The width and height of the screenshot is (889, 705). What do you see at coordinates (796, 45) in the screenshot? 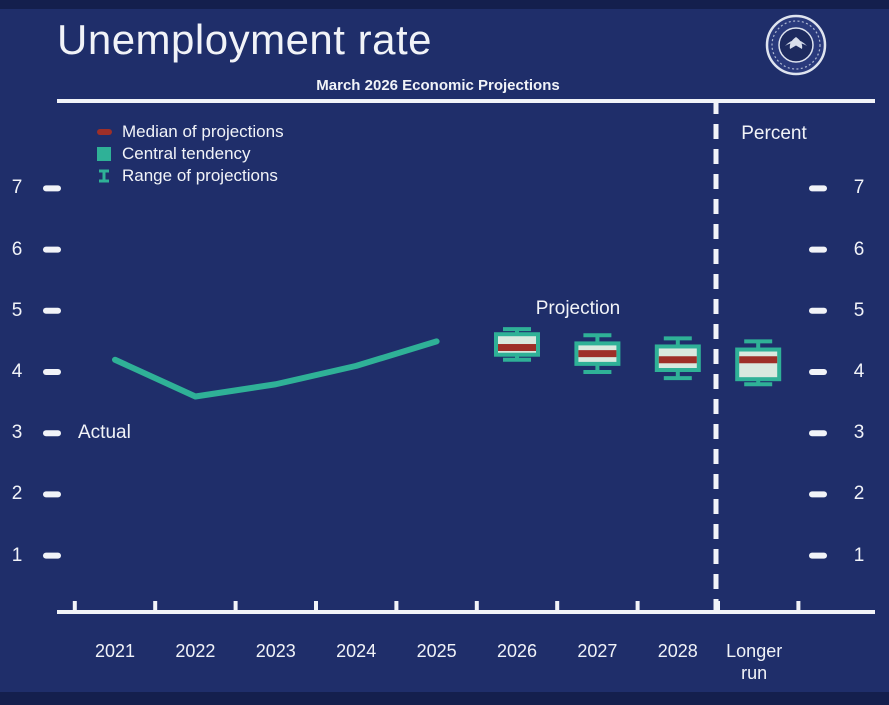
I see `federal-reserve-seal-icon` at bounding box center [796, 45].